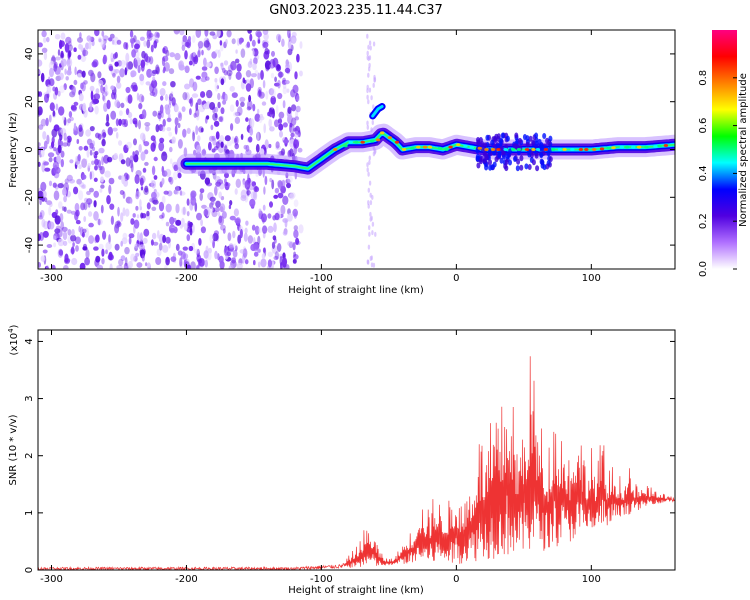 The width and height of the screenshot is (750, 600). Describe the element at coordinates (703, 269) in the screenshot. I see `colorbar-tick-label: 0.0` at that location.